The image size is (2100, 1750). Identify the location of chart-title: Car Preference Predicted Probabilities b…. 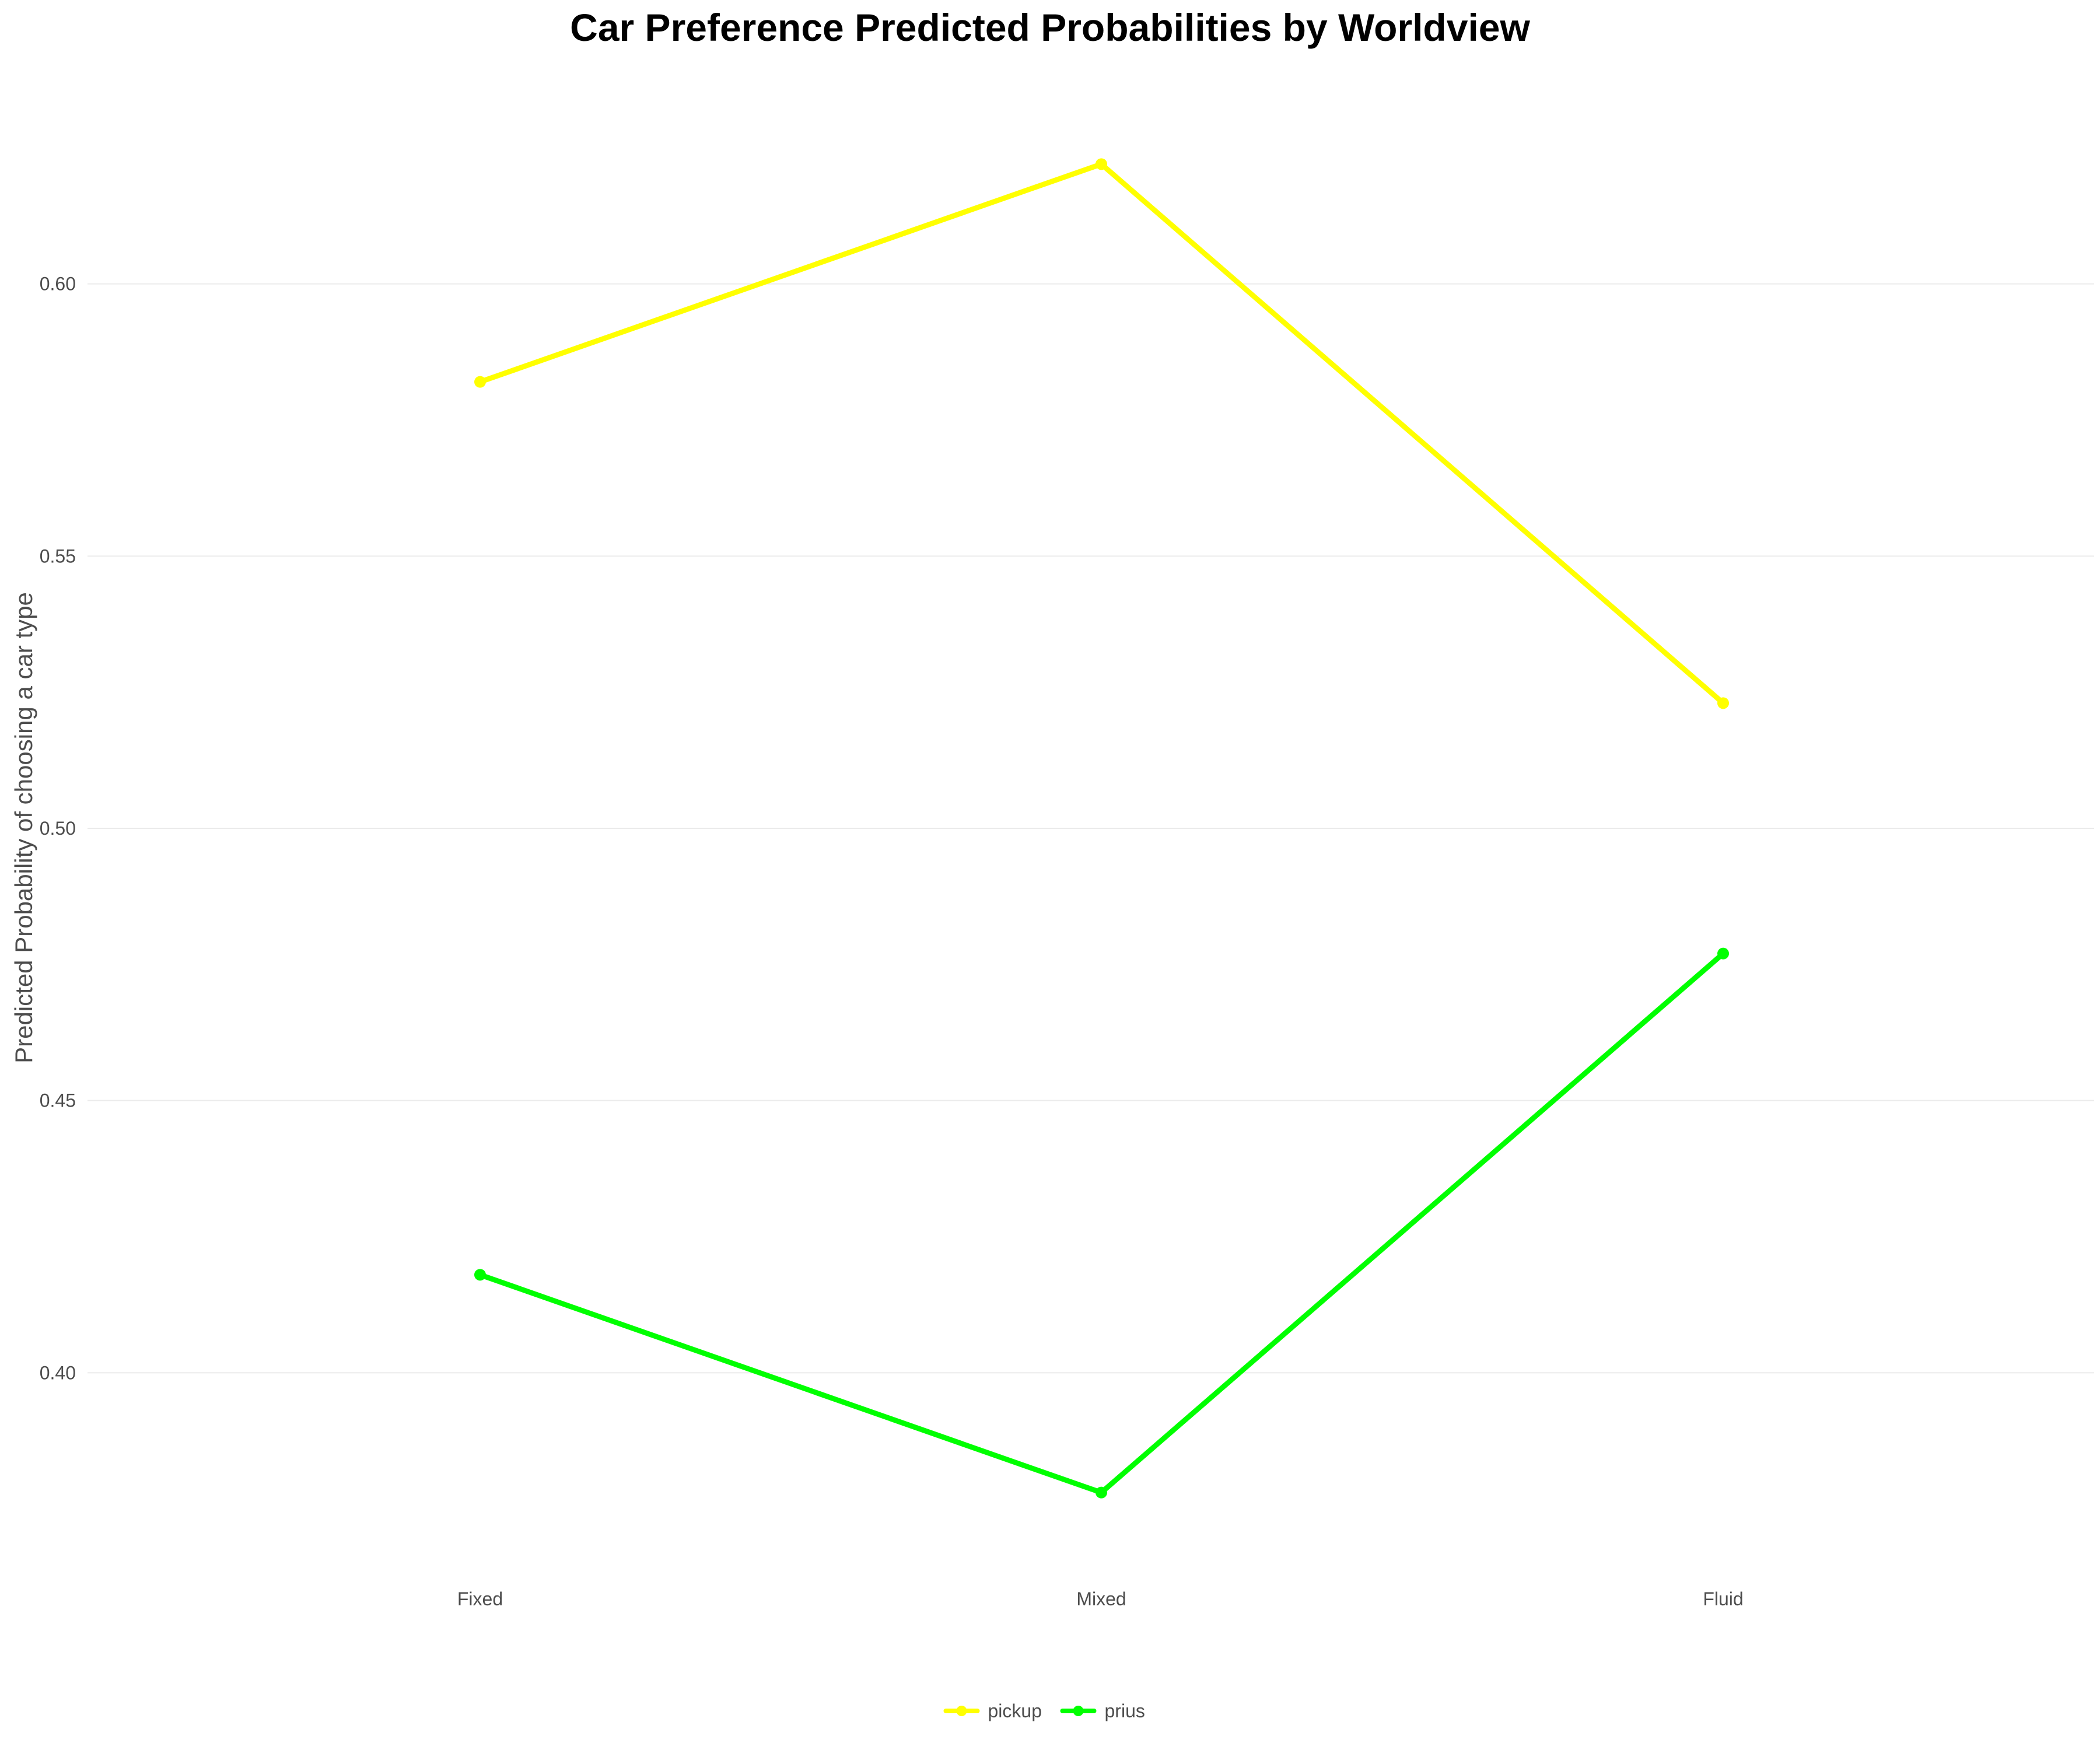
(1050, 27).